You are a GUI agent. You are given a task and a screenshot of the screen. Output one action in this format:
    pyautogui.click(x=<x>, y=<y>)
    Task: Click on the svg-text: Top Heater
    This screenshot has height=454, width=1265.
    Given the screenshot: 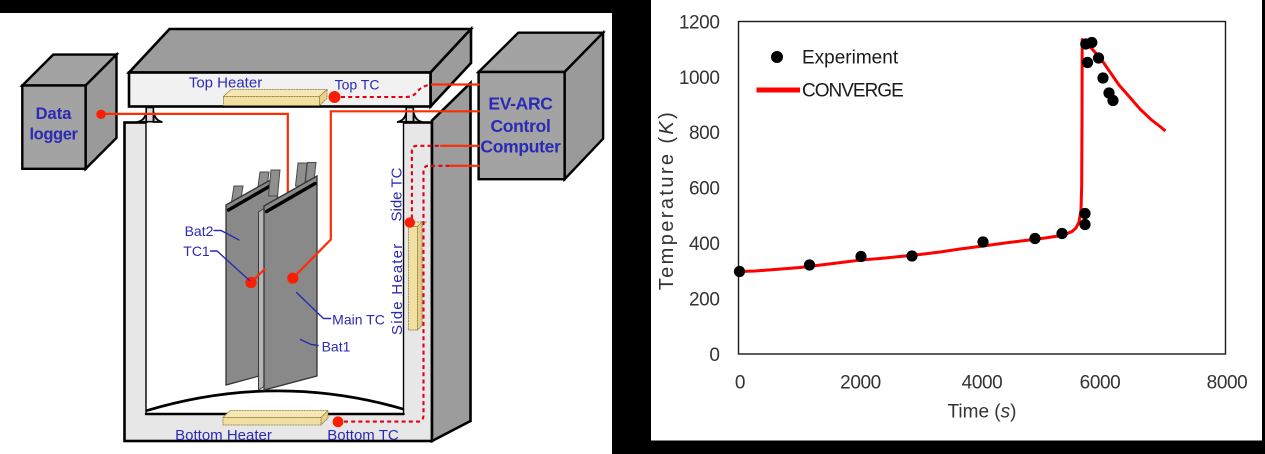 What is the action you would take?
    pyautogui.click(x=225, y=83)
    